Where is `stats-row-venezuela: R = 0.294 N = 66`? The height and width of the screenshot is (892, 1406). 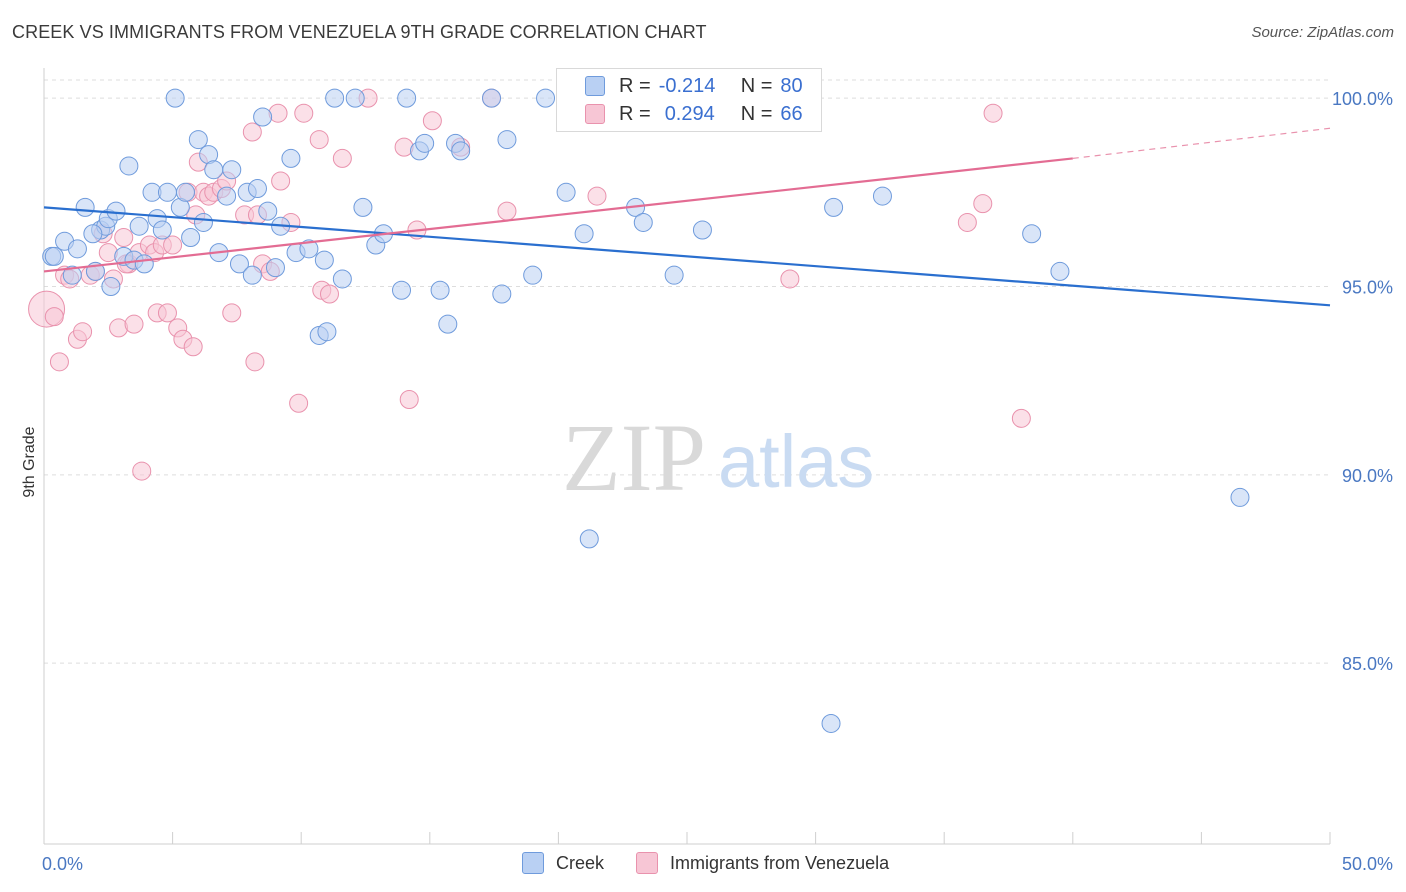
stats-row-venezuela: R = 0.294 N = 66 is located at coordinates (694, 114).